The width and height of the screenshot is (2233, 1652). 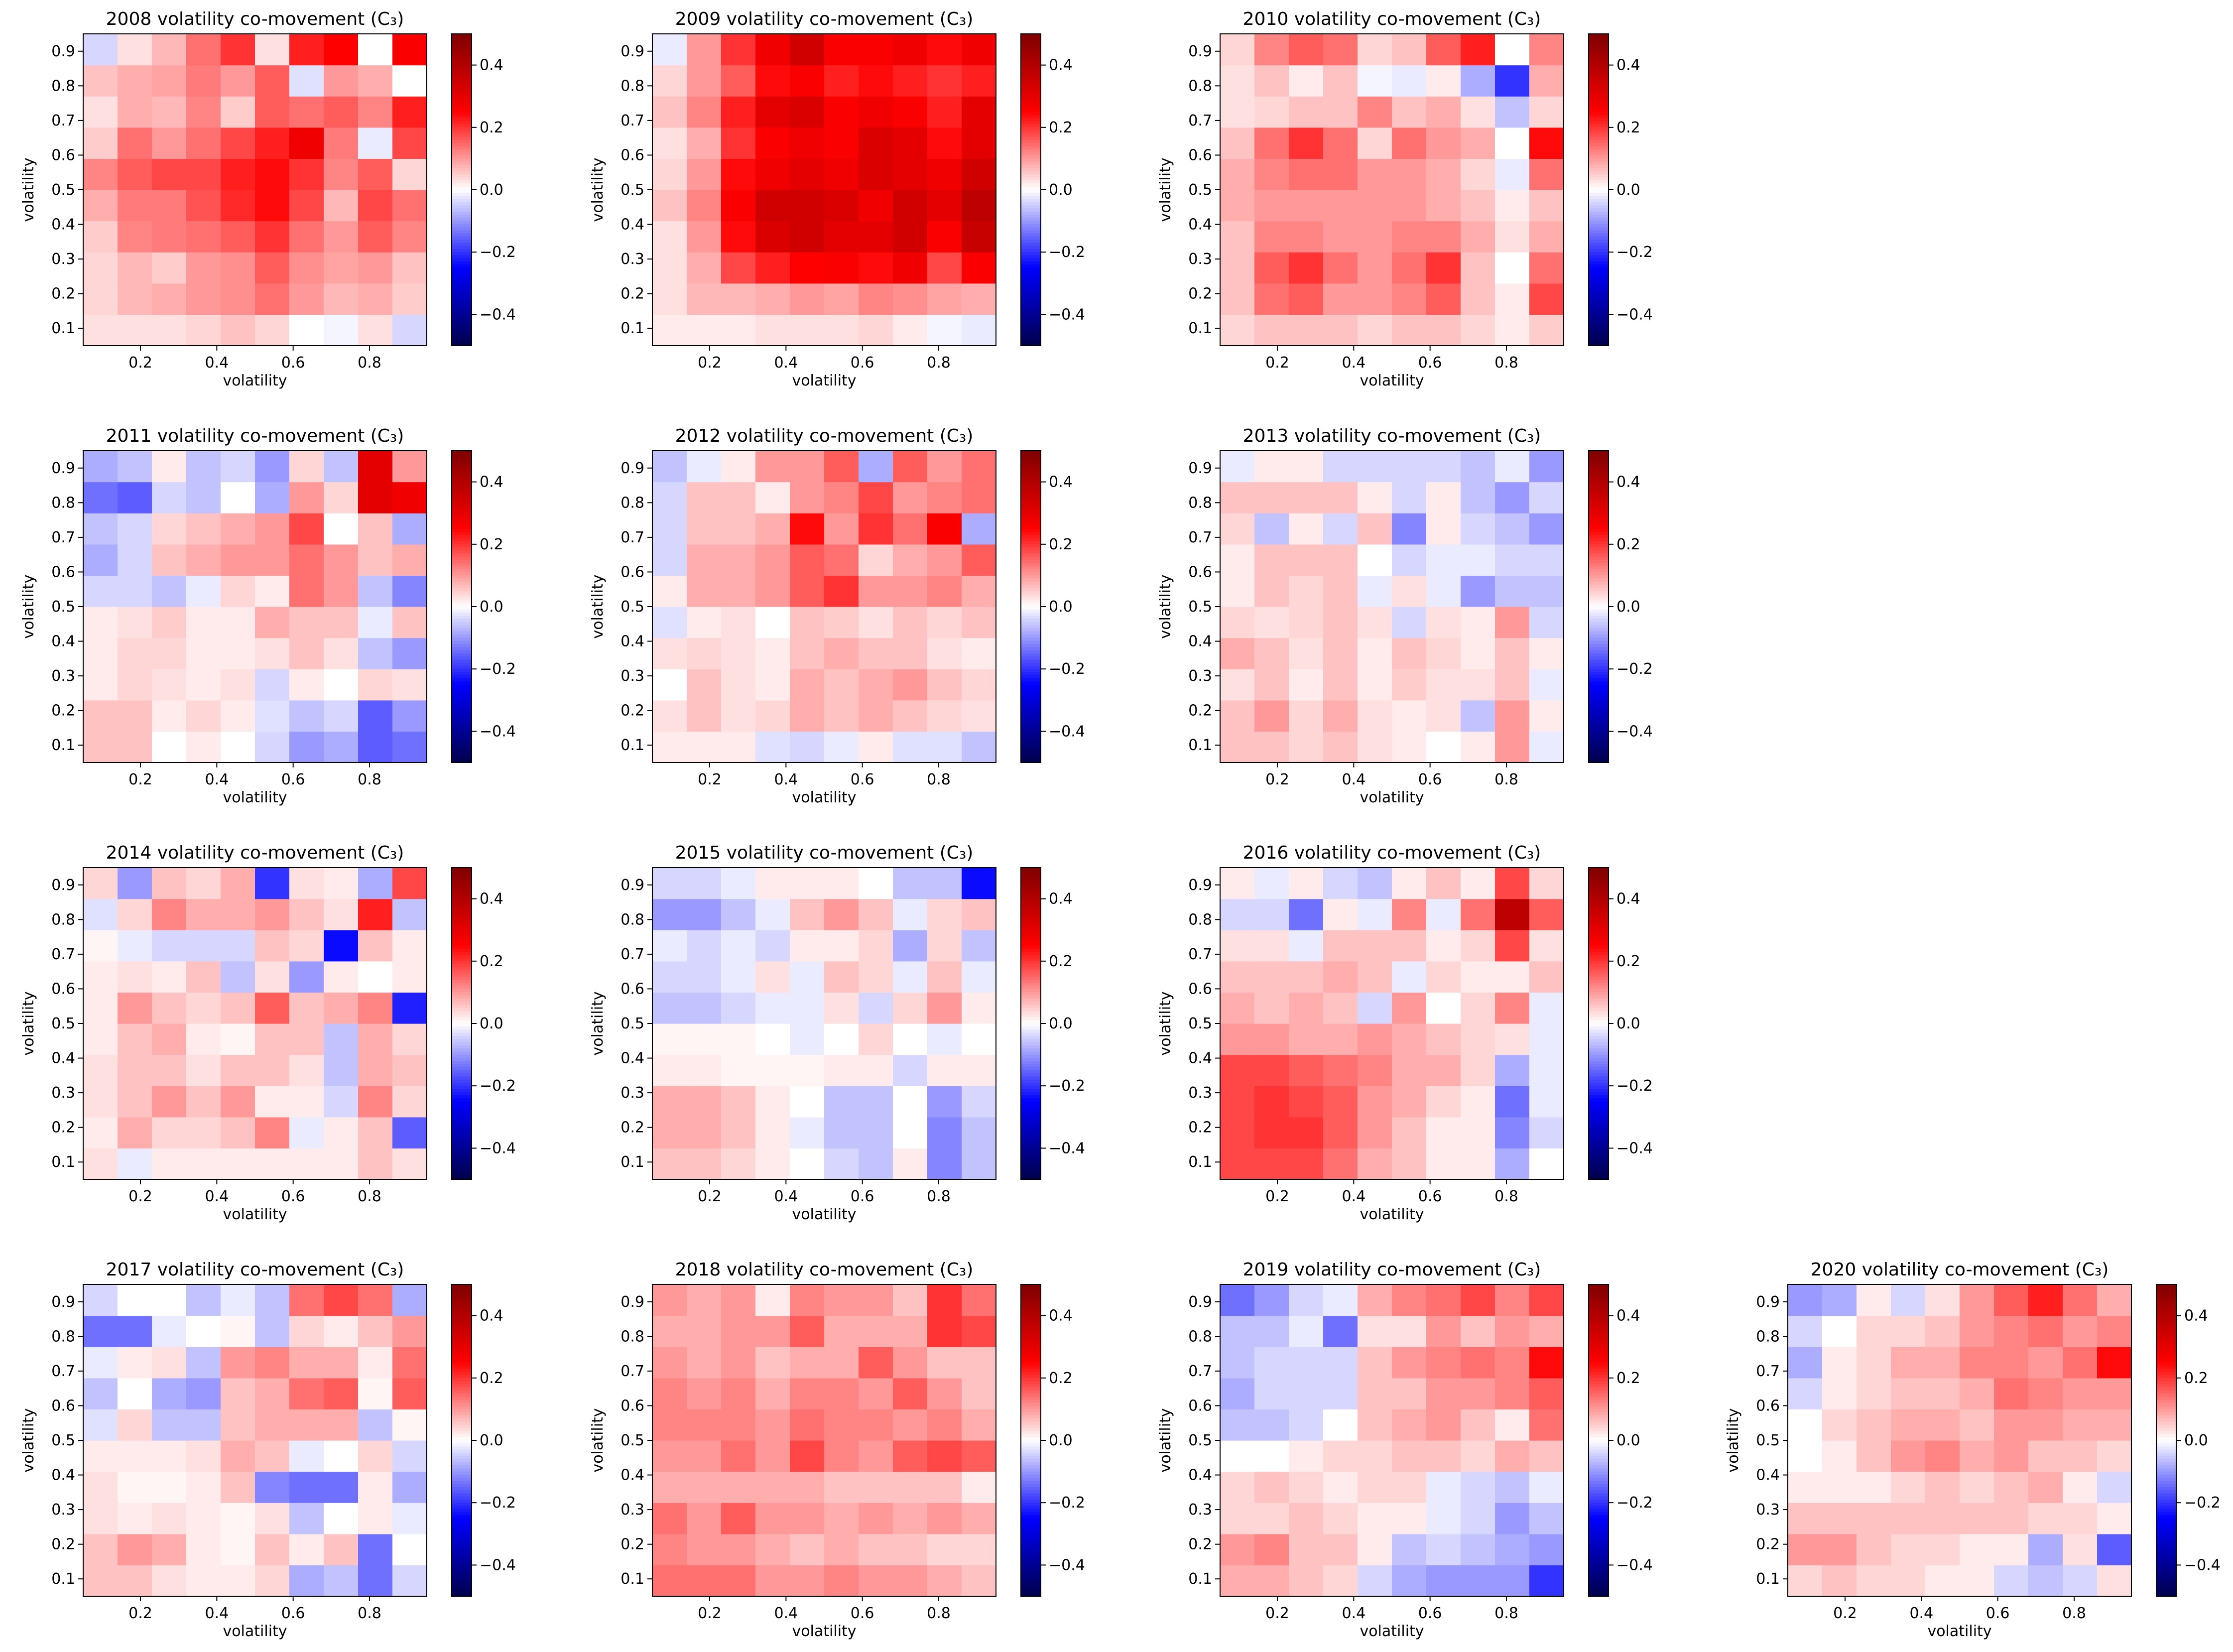 What do you see at coordinates (1200, 1476) in the screenshot?
I see `y-tick-label: 0.4` at bounding box center [1200, 1476].